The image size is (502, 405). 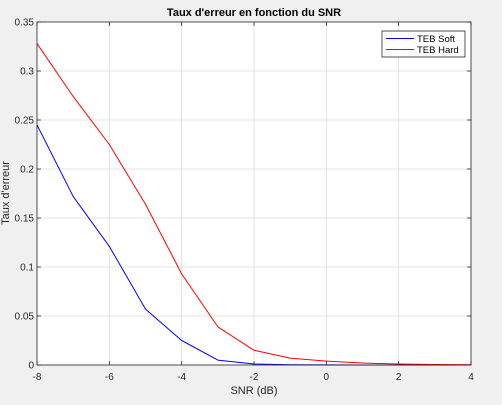 I want to click on y-tick-label: 0, so click(x=31, y=366).